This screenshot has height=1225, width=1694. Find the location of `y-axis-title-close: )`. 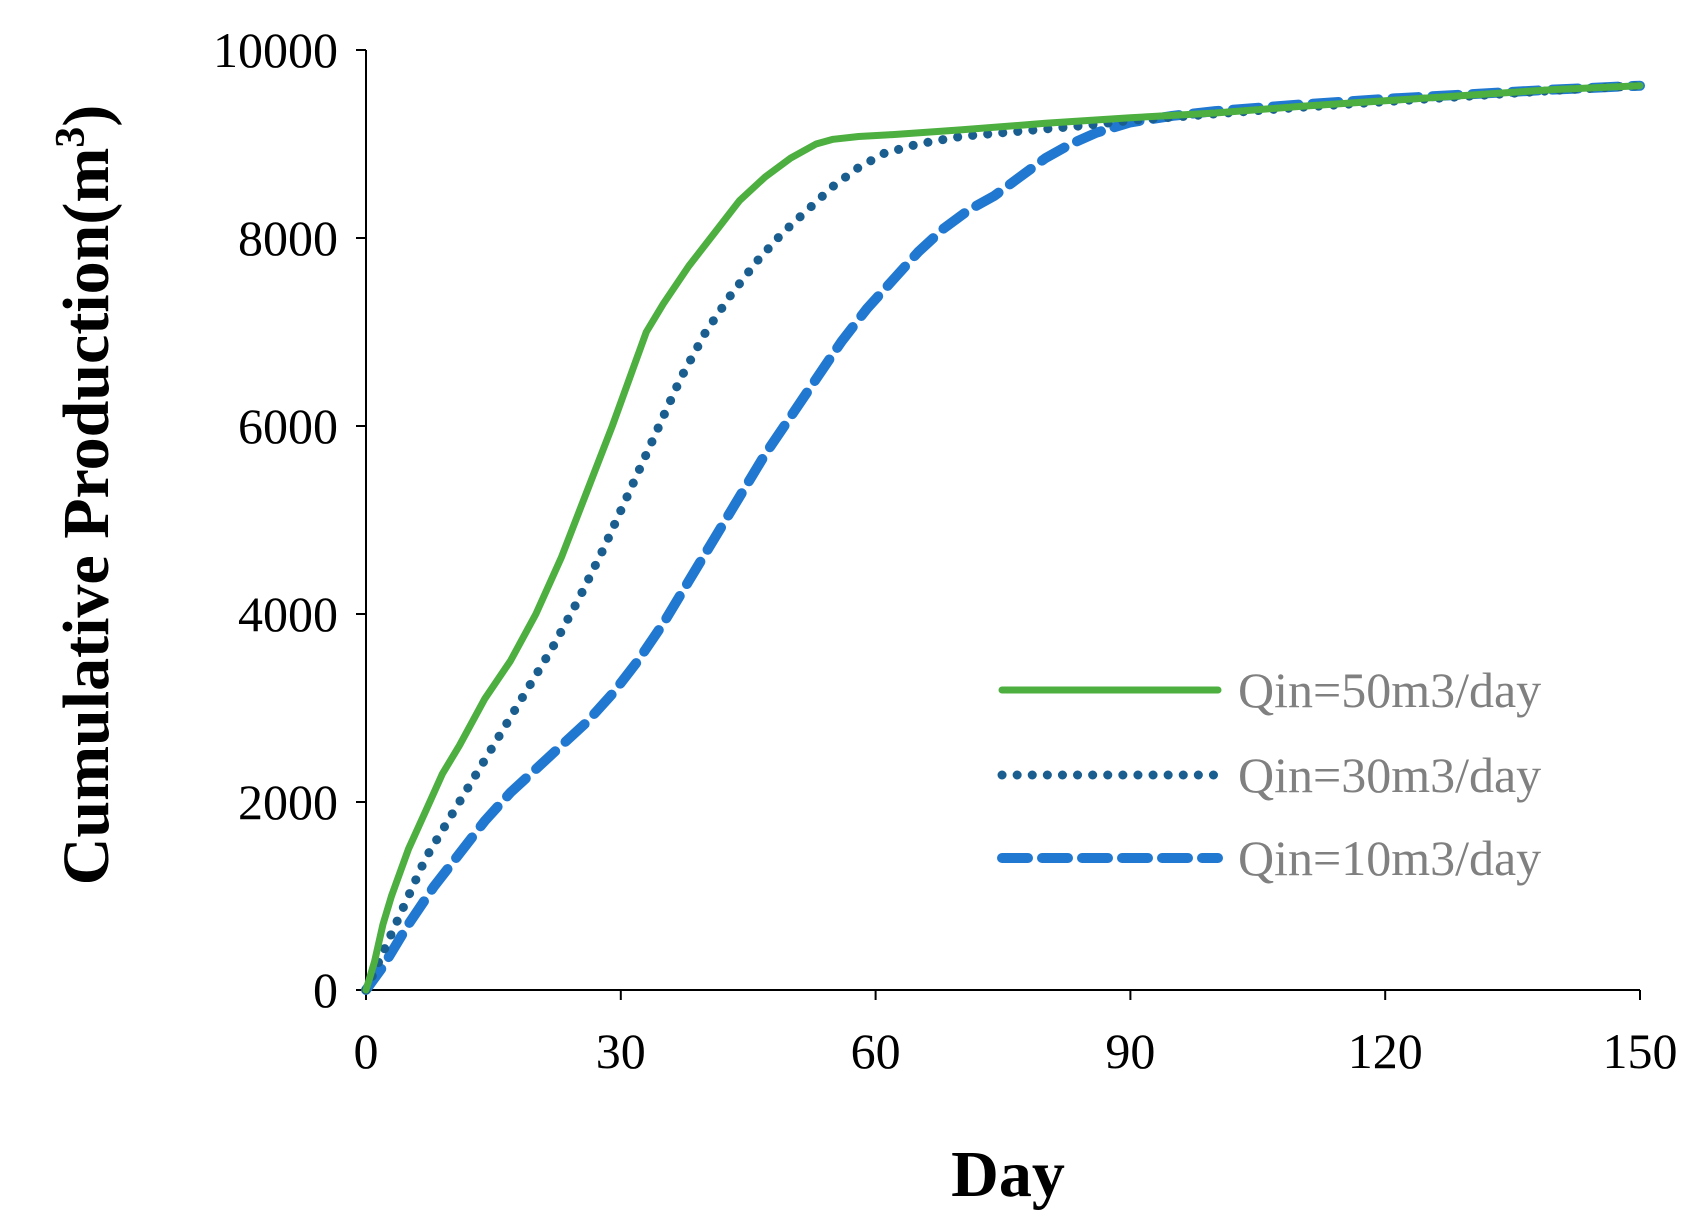

y-axis-title-close: ) is located at coordinates (86, 116).